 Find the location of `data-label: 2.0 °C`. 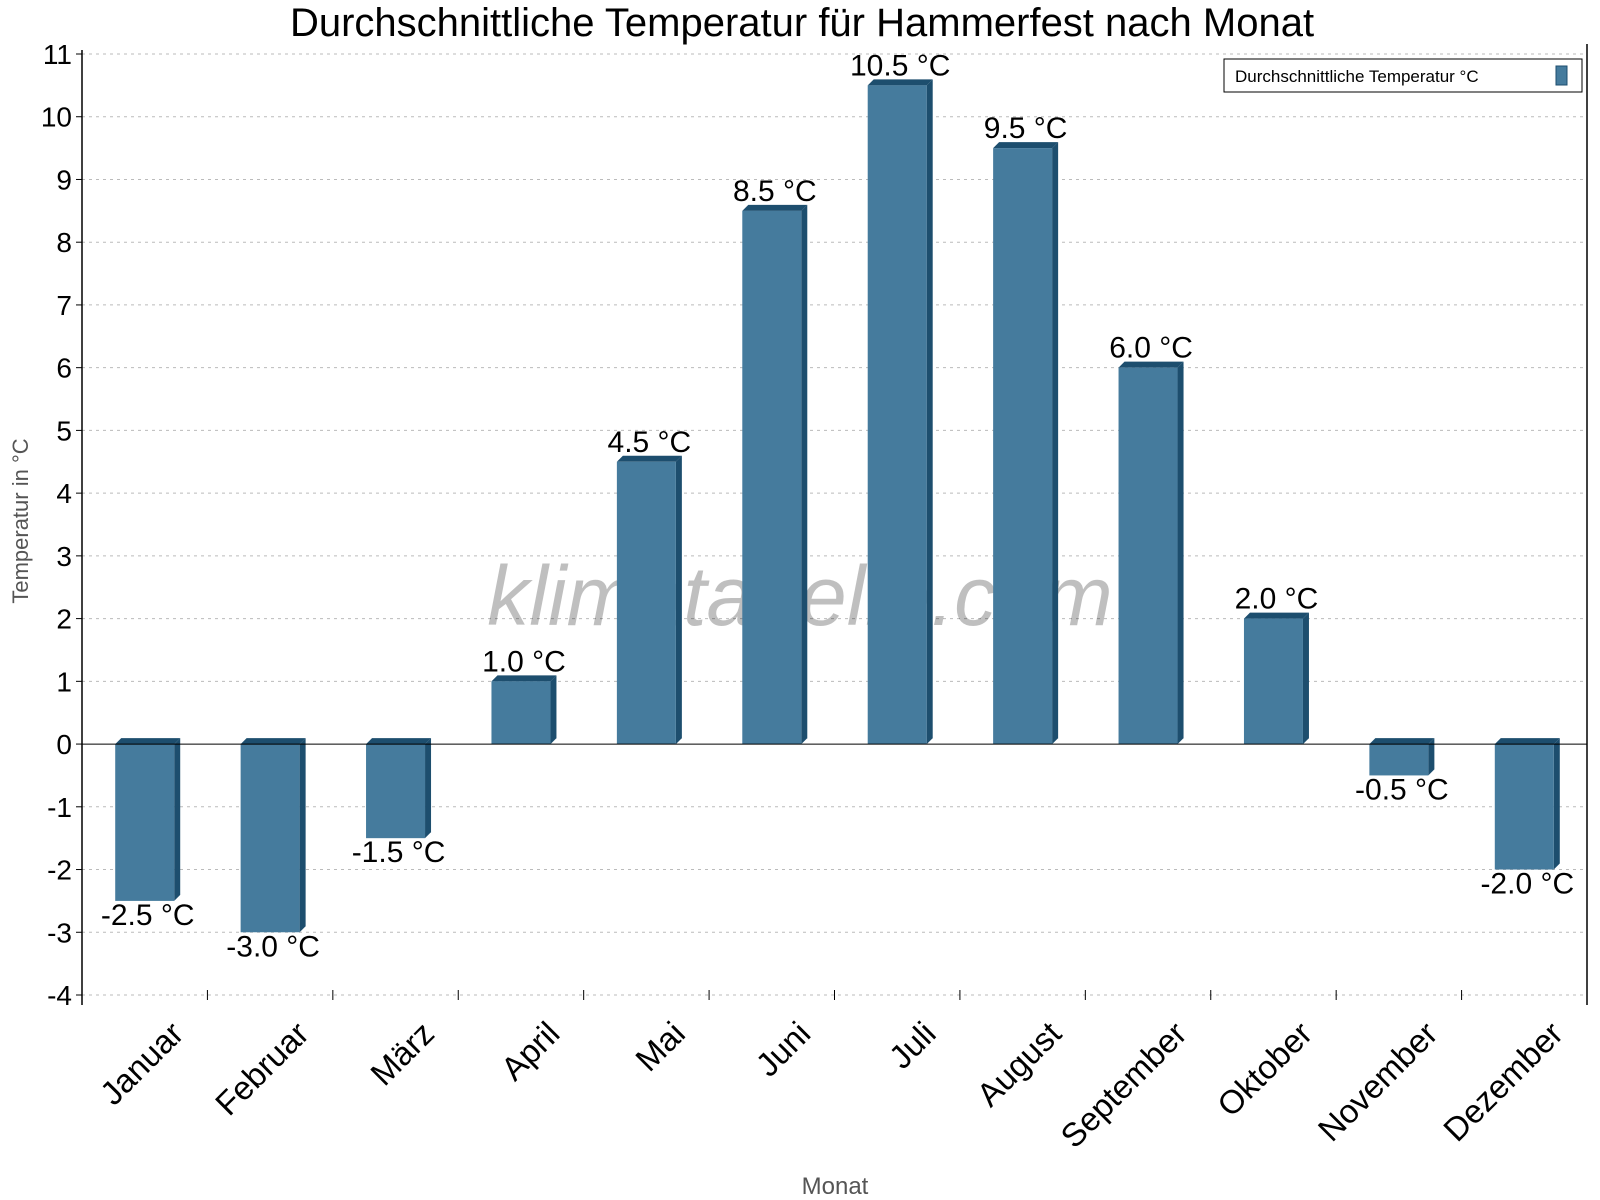

data-label: 2.0 °C is located at coordinates (1277, 599).